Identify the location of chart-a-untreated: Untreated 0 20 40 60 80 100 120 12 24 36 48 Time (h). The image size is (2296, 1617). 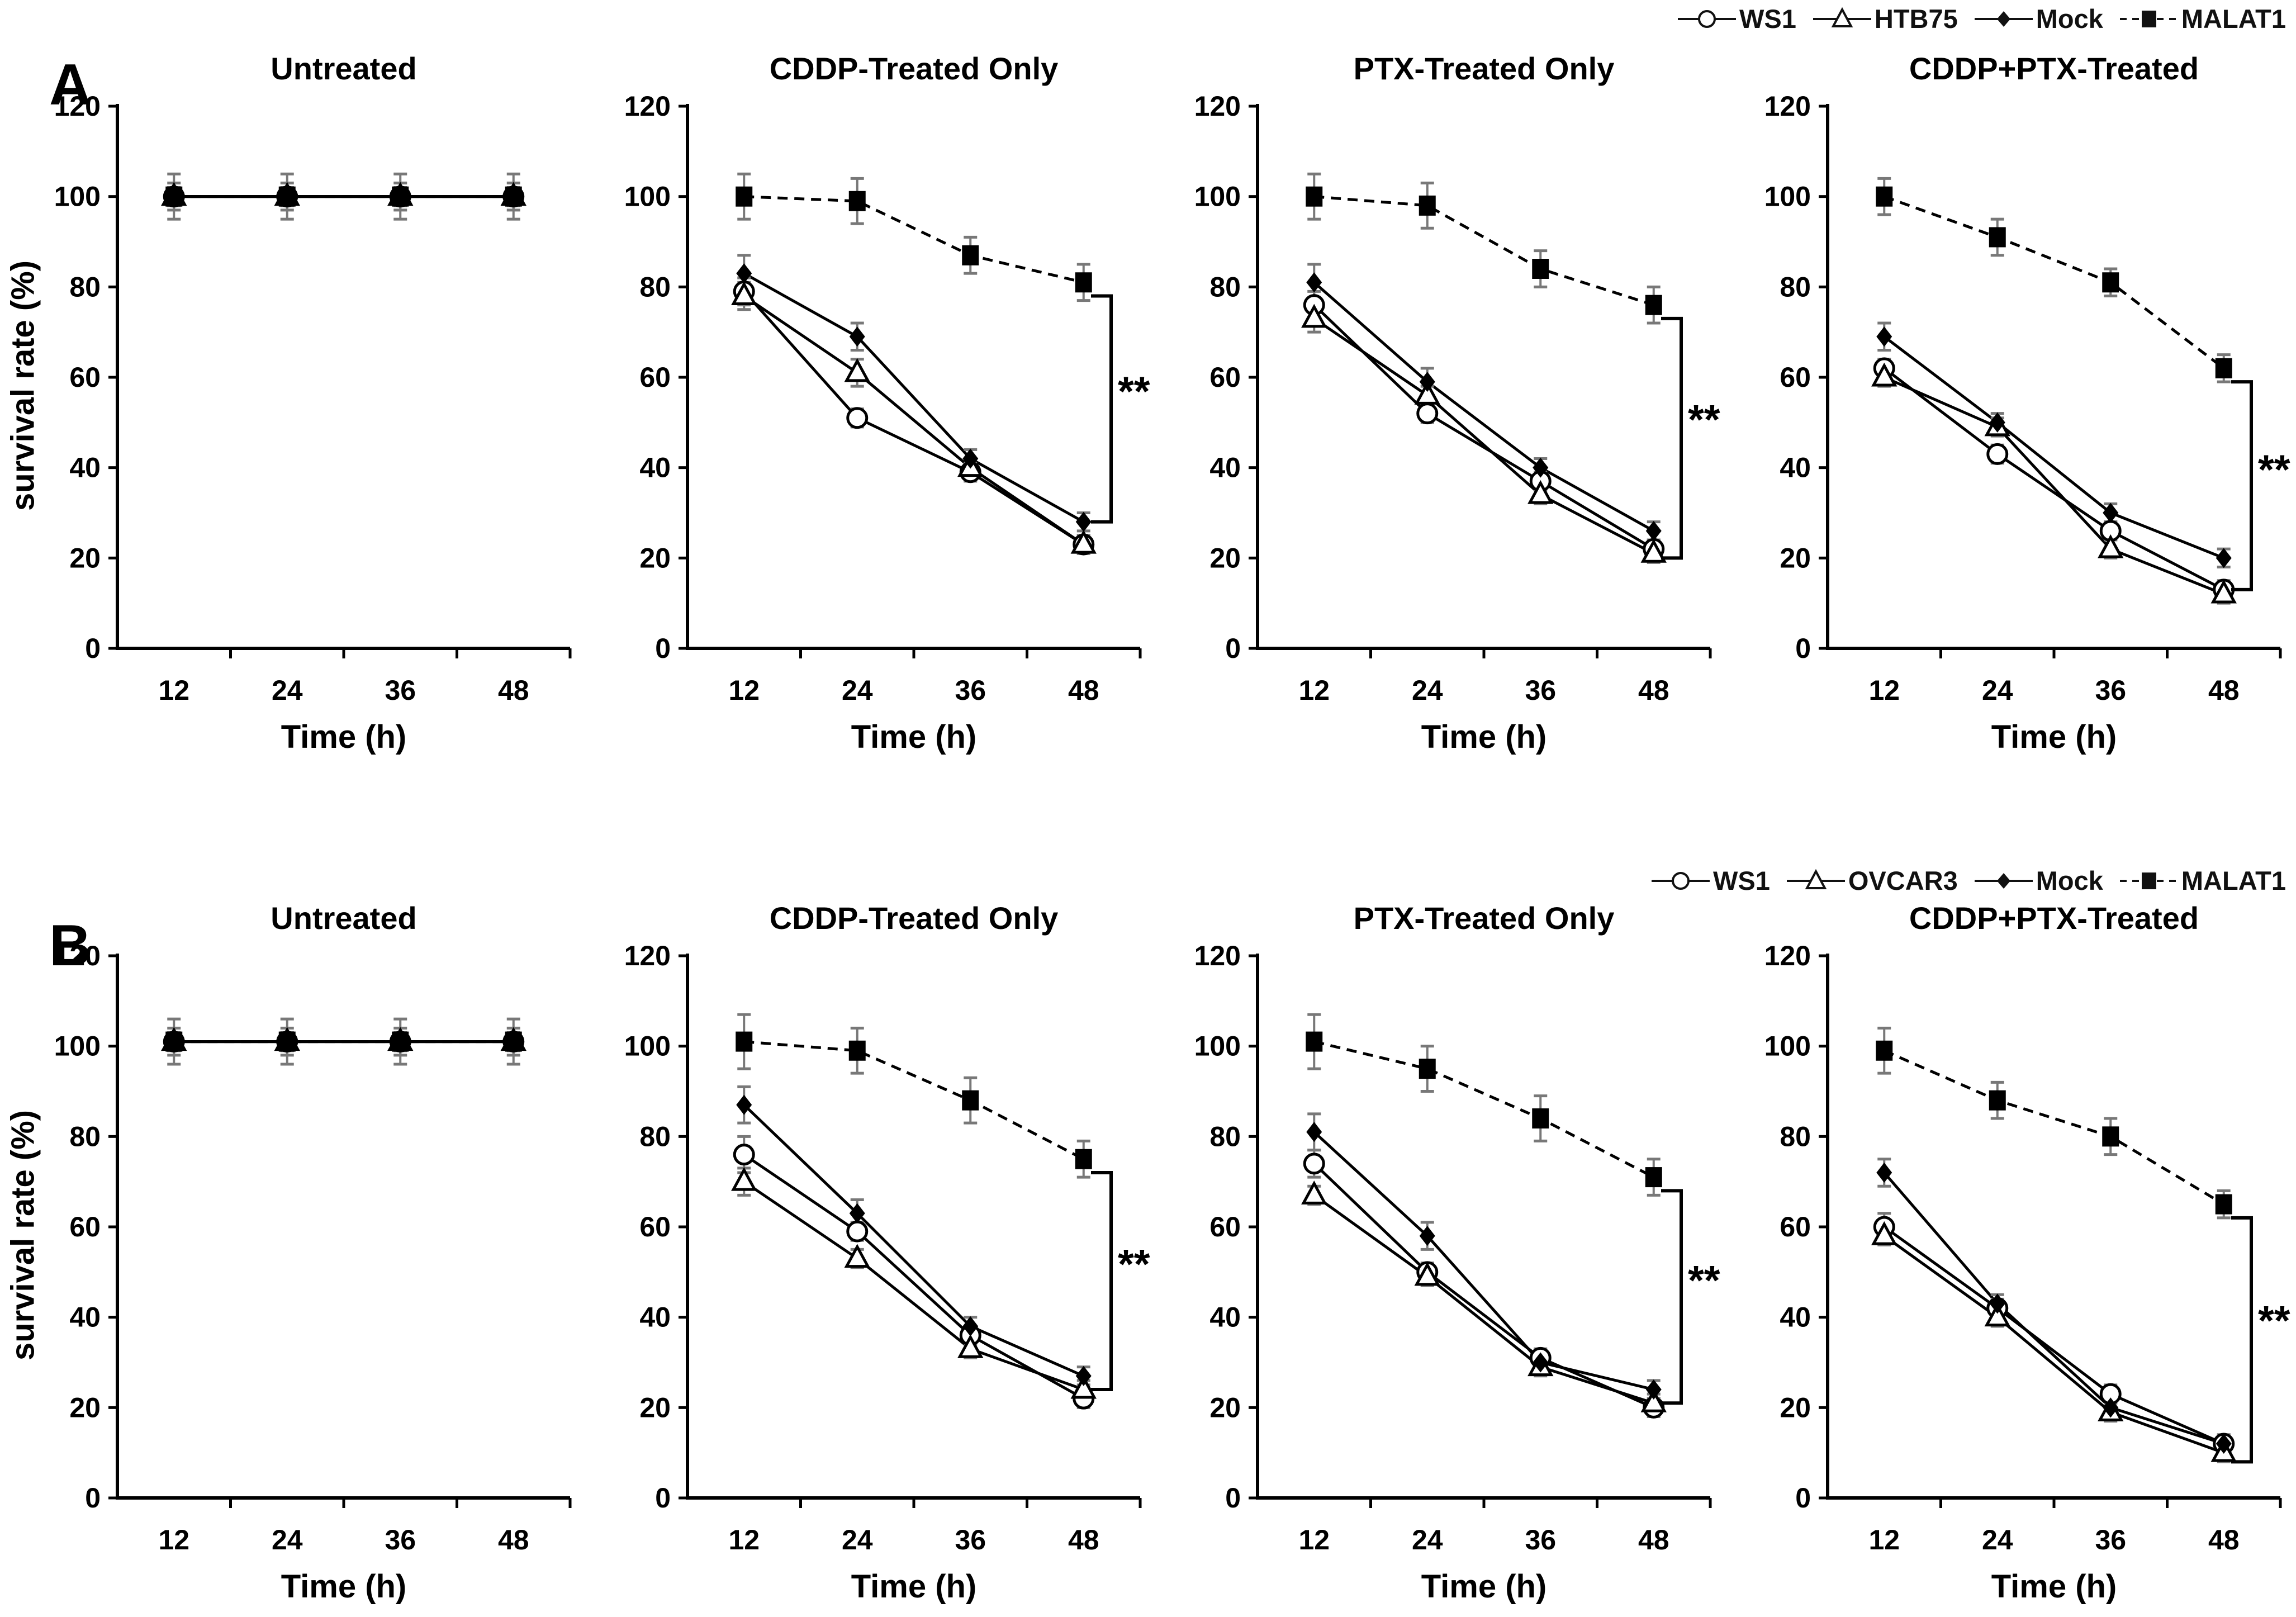
(296, 419).